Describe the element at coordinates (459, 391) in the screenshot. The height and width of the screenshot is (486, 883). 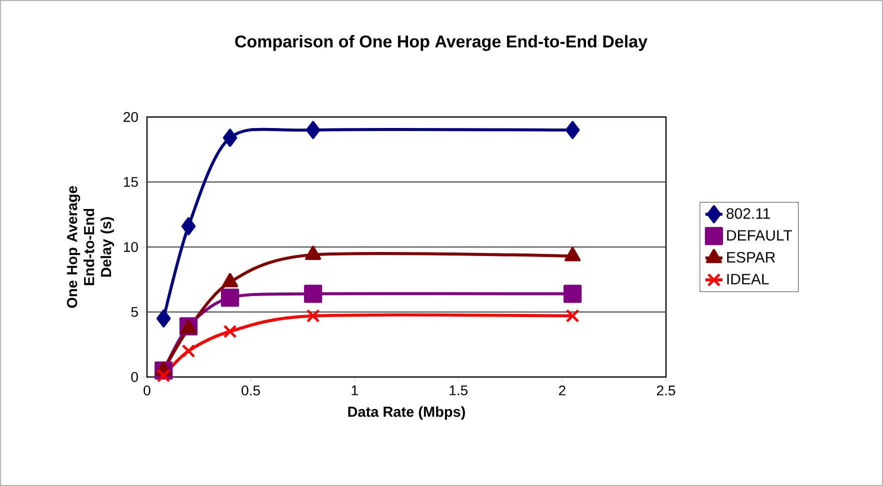
I see `x-tick-label: 1.5` at that location.